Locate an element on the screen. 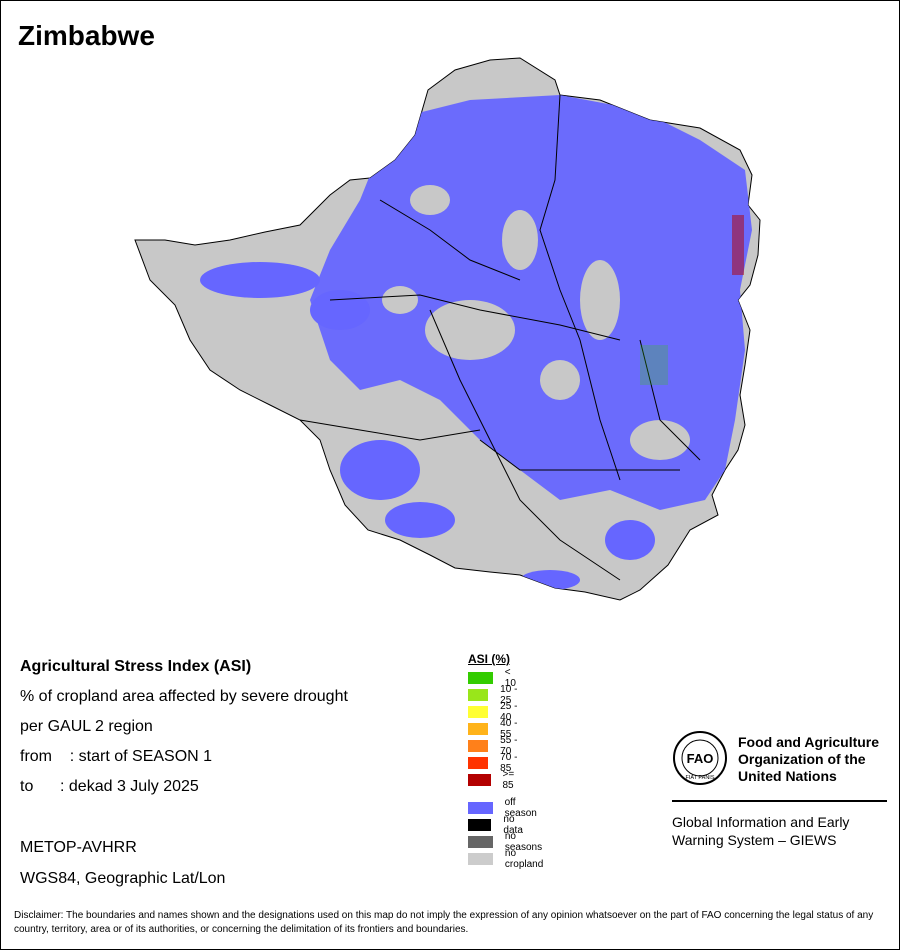 The height and width of the screenshot is (950, 900). period-end: to : dekad 3 July 2025 is located at coordinates (109, 786).